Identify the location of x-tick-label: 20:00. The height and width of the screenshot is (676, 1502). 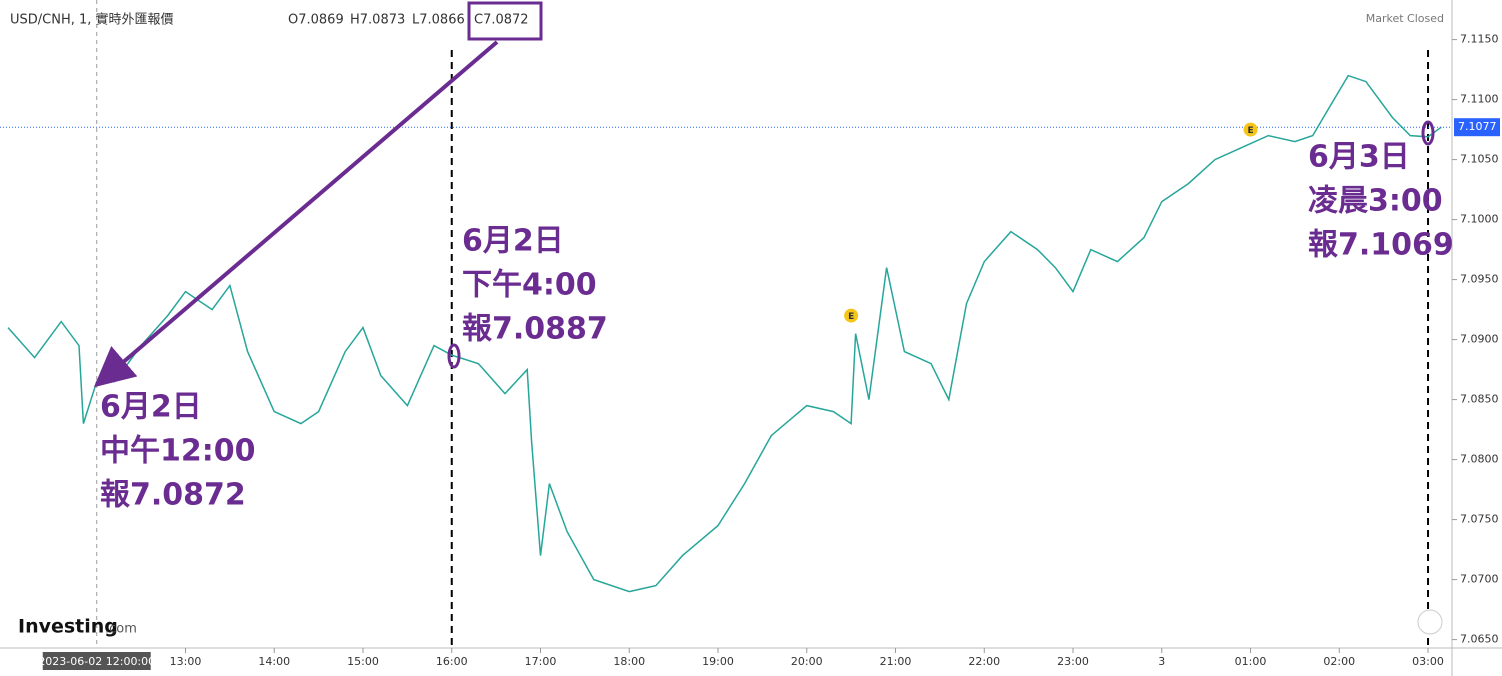
(807, 661).